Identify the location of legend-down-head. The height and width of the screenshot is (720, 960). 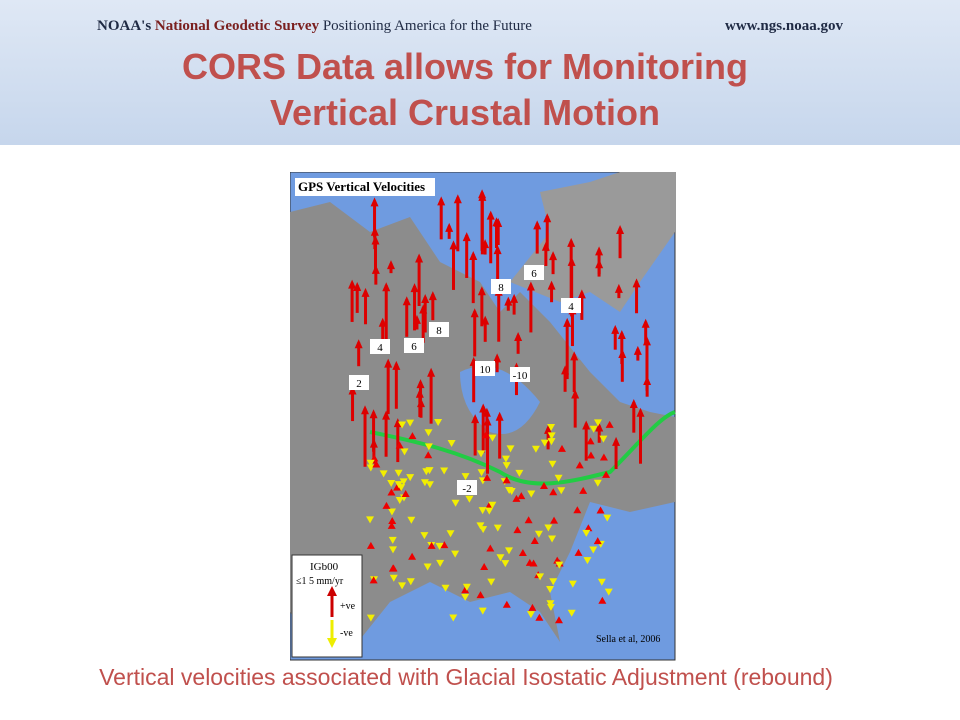
(332, 643).